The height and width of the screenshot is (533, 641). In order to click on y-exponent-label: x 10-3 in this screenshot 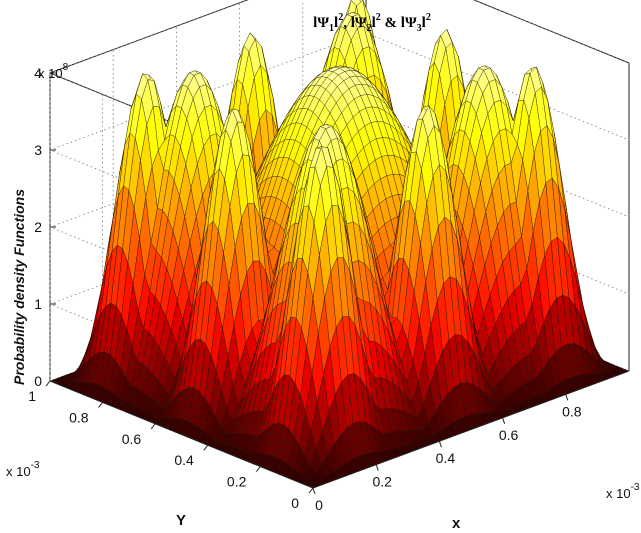, I will do `click(23, 469)`.